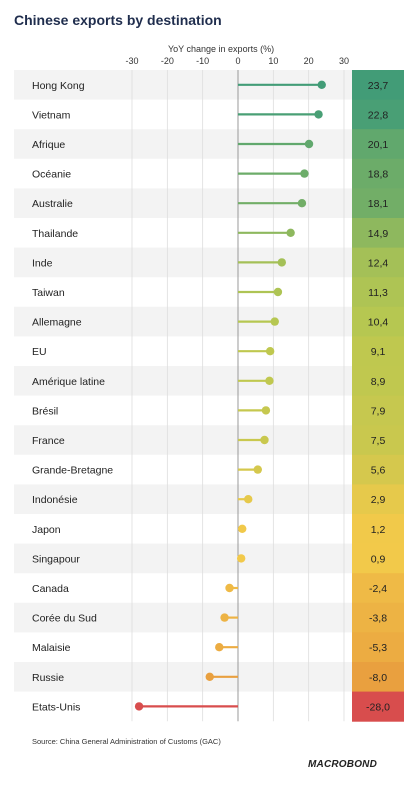 The width and height of the screenshot is (415, 800). I want to click on value-label: 12,4, so click(378, 263).